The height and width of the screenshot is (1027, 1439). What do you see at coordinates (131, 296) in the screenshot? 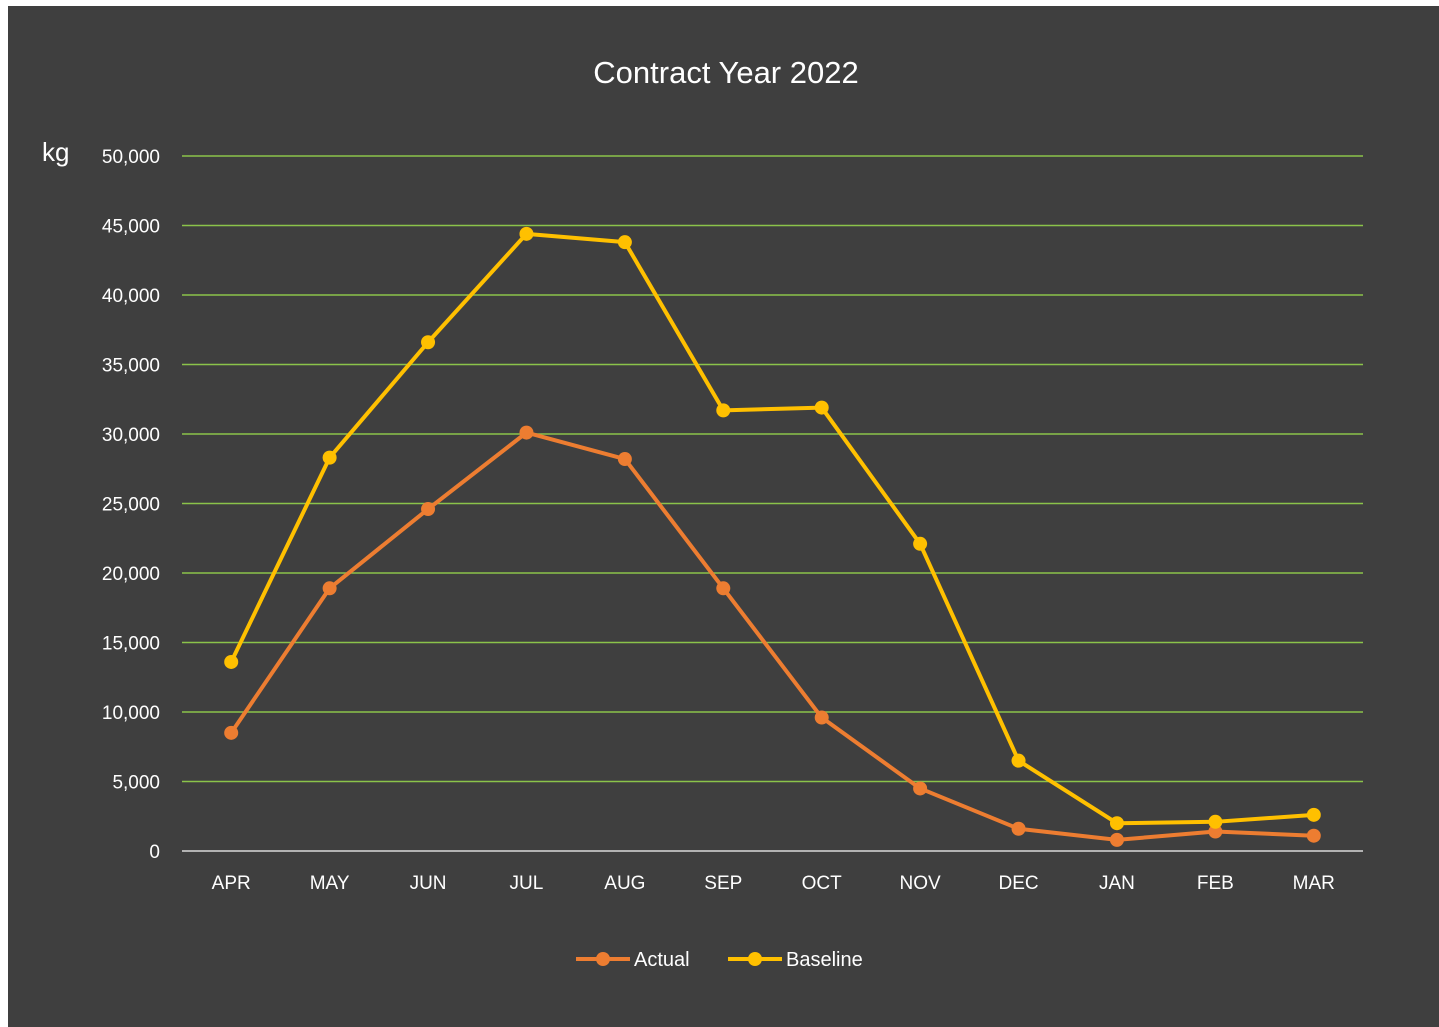
I see `y-tick-label: 40,000` at bounding box center [131, 296].